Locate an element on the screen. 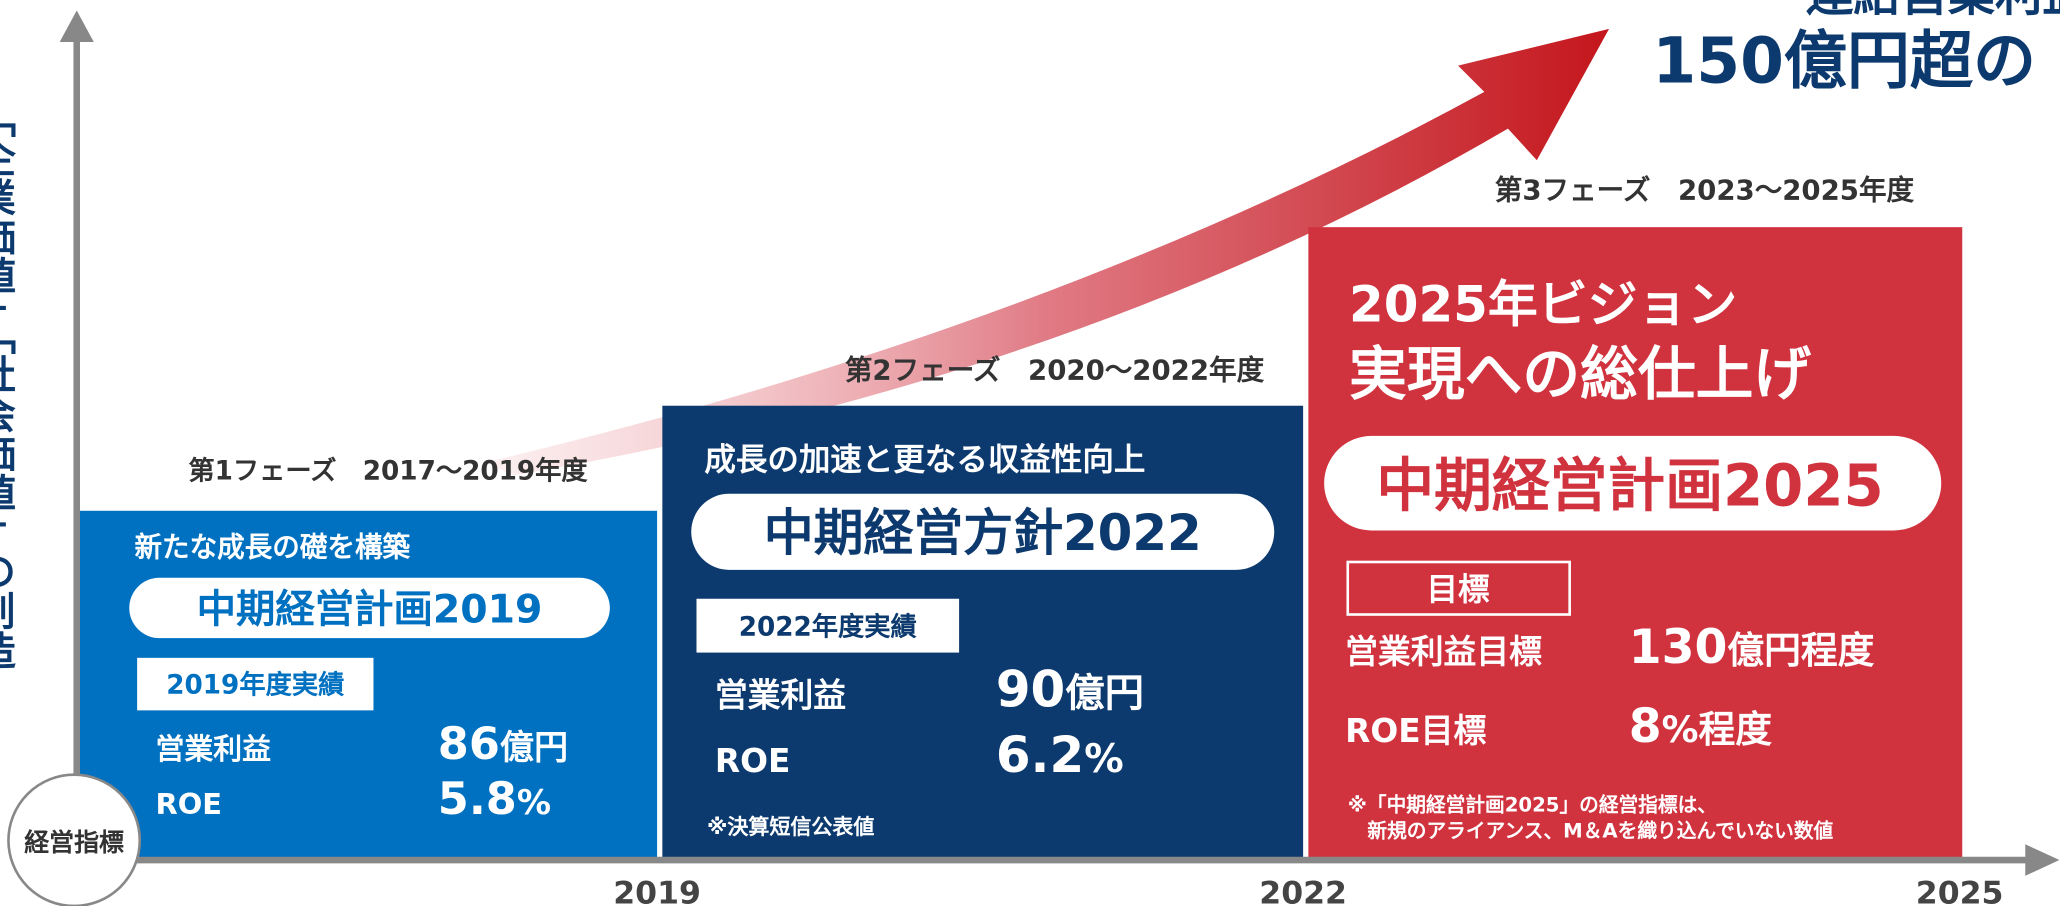 This screenshot has width=2060, height=906. metric-value: 86億円 is located at coordinates (503, 744).